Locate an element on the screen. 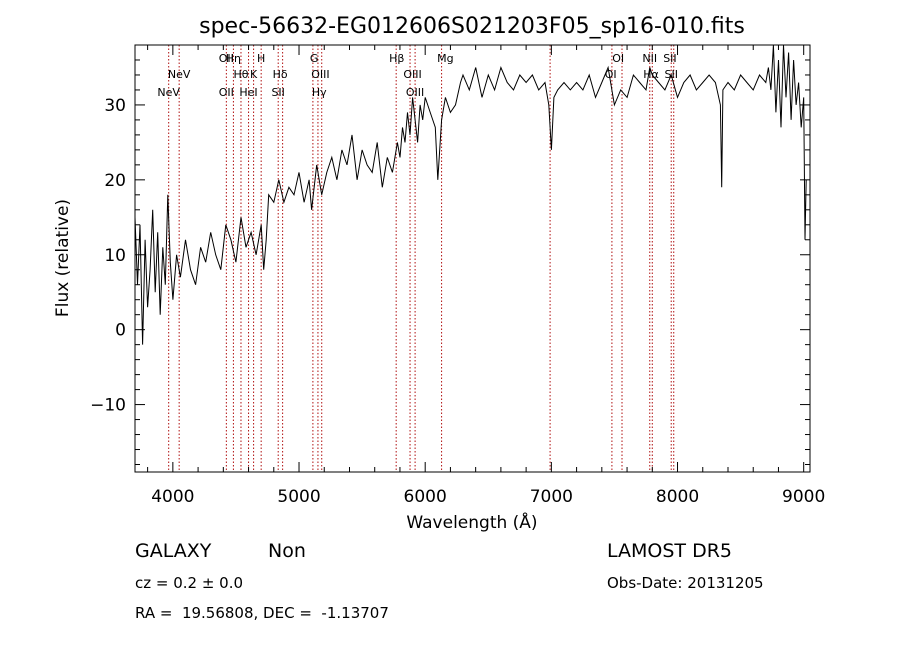 Image resolution: width=900 pixels, height=649 pixels. y-tick-label-2: 10 is located at coordinates (115, 256).